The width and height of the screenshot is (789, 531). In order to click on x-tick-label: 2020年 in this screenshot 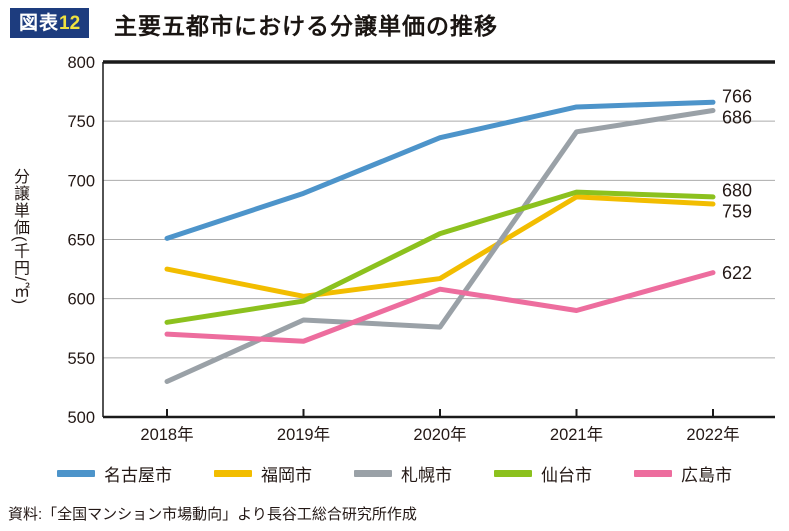, I will do `click(439, 434)`.